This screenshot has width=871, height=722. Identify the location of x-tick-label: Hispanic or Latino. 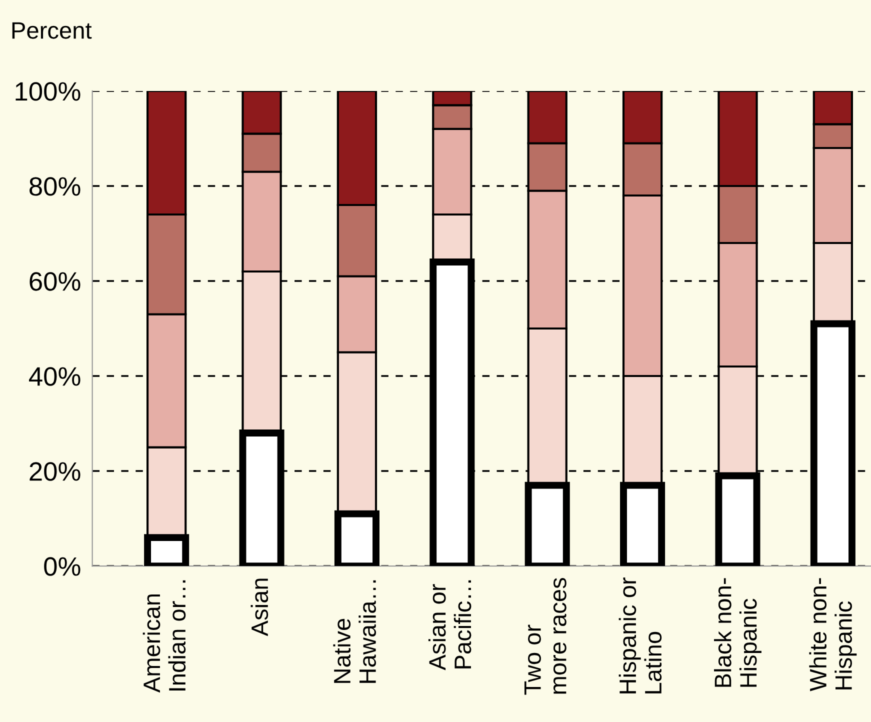
(640, 636).